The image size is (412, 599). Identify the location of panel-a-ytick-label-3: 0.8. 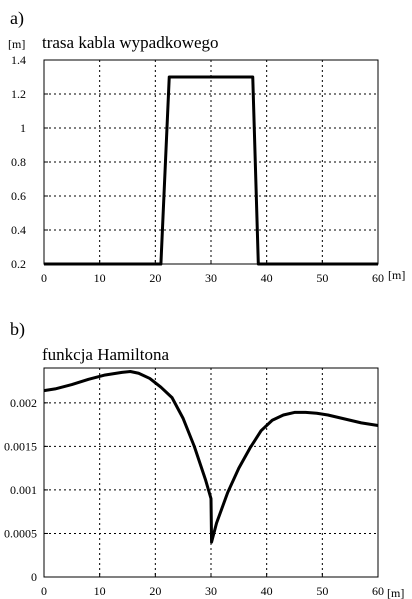
(18, 162).